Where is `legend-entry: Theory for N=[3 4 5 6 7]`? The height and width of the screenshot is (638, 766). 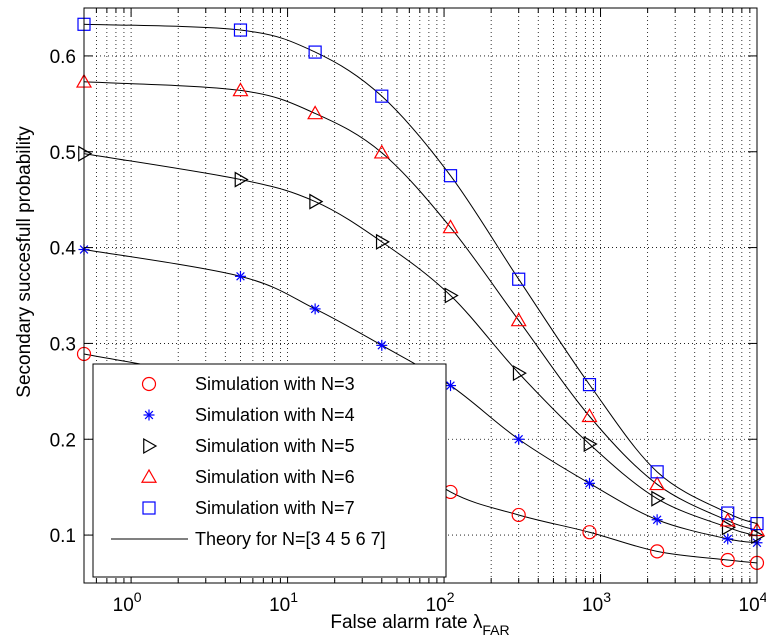
legend-entry: Theory for N=[3 4 5 6 7] is located at coordinates (248, 539).